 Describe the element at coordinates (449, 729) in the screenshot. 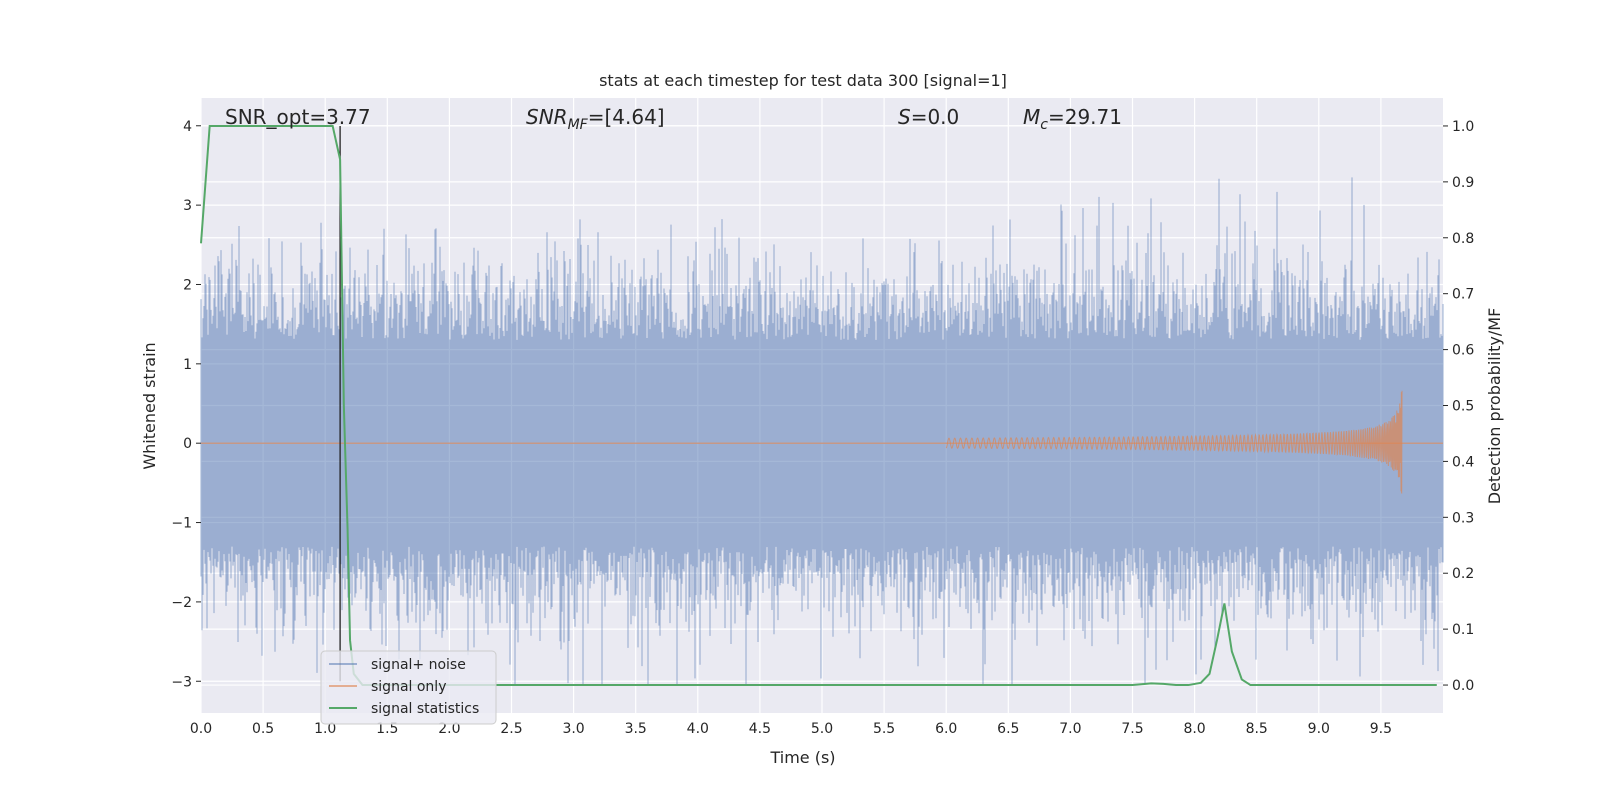

I see `x-tick-label: 2.0` at that location.